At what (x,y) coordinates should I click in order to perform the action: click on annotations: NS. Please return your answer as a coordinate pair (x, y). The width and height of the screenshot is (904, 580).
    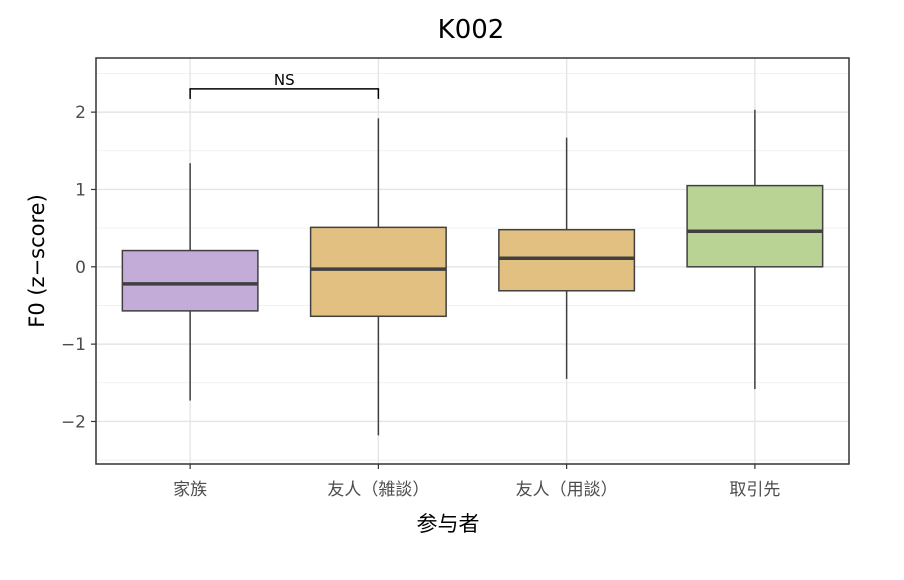
    Looking at the image, I should click on (284, 85).